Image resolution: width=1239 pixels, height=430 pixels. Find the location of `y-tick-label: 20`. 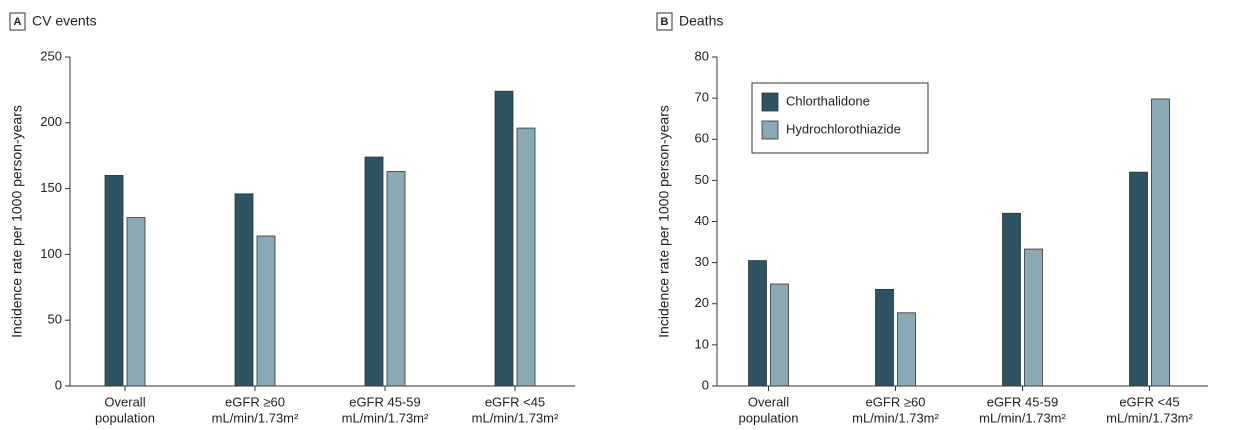

y-tick-label: 20 is located at coordinates (702, 302).